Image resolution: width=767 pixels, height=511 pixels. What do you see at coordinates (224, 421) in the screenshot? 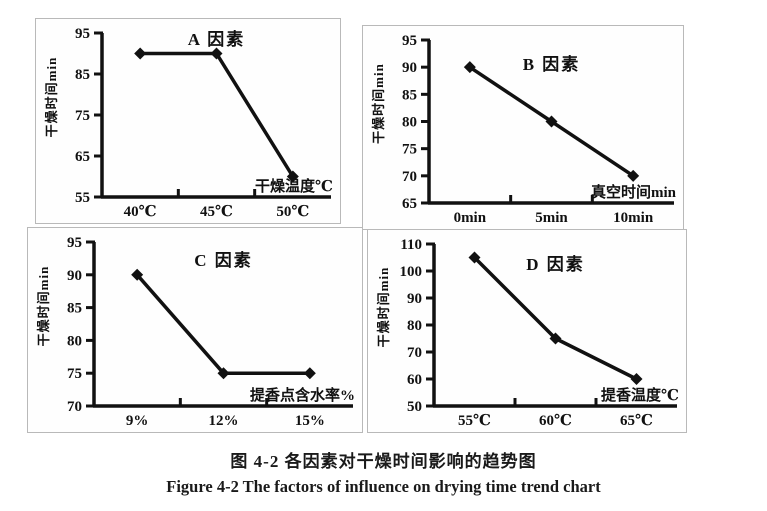
I see `x-tick-label: 12%` at bounding box center [224, 421].